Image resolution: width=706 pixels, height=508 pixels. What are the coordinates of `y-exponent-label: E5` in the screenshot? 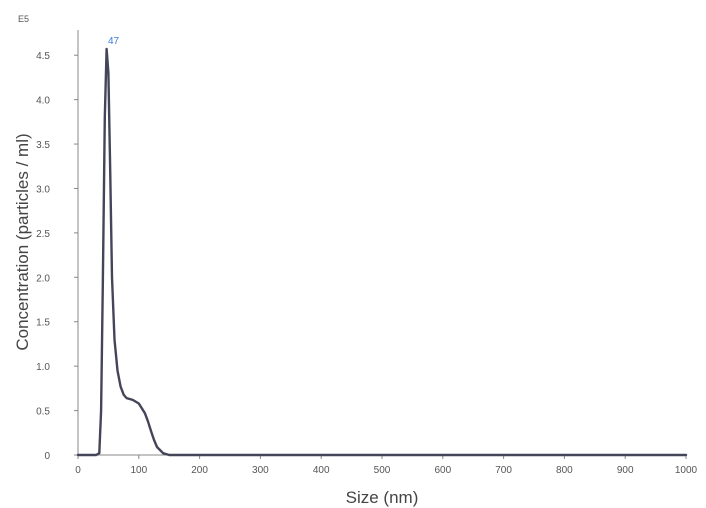 It's located at (23, 19).